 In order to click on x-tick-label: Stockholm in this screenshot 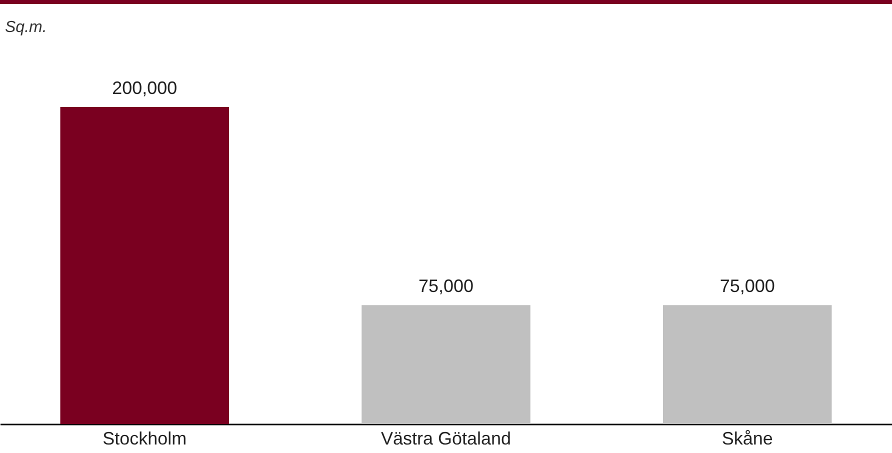, I will do `click(144, 438)`.